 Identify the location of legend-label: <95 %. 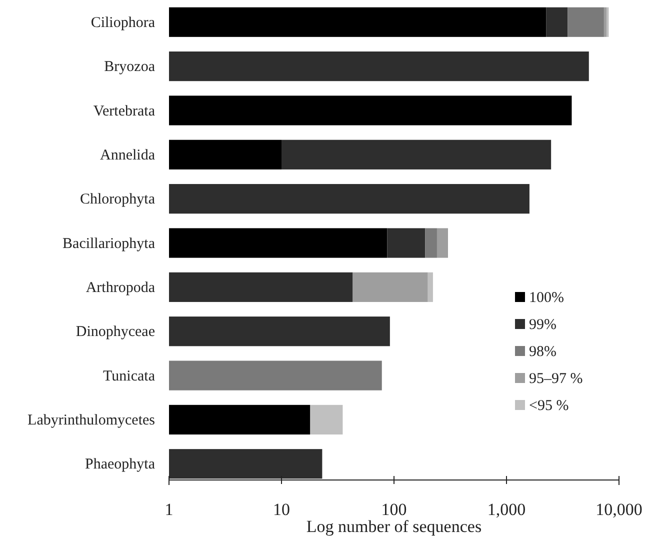
(549, 406).